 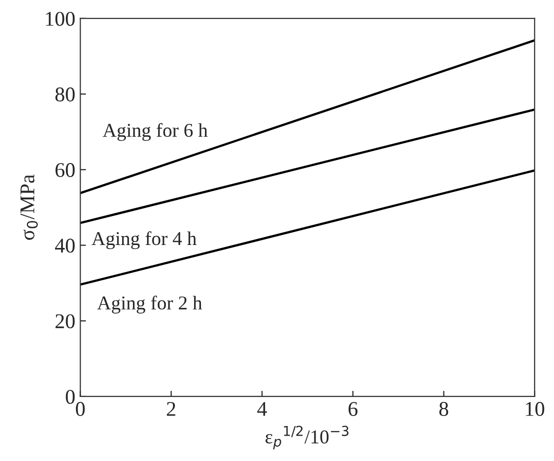 What do you see at coordinates (144, 240) in the screenshot?
I see `series-label: Aging for 4 h` at bounding box center [144, 240].